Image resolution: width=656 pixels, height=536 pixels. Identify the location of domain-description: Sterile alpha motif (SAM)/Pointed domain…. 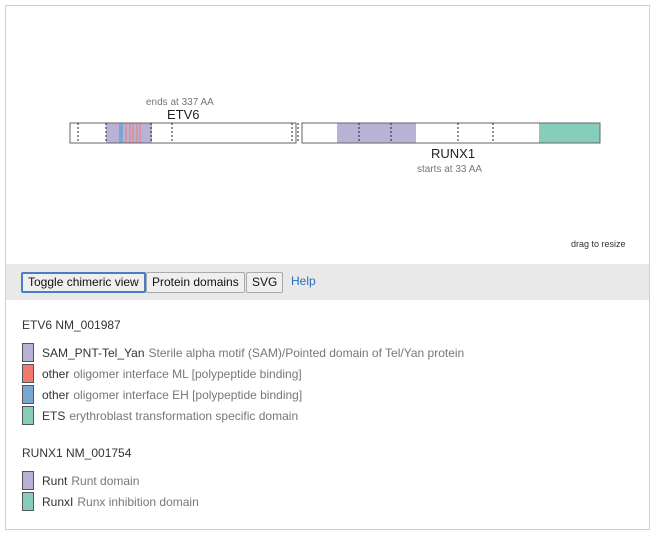
(306, 352).